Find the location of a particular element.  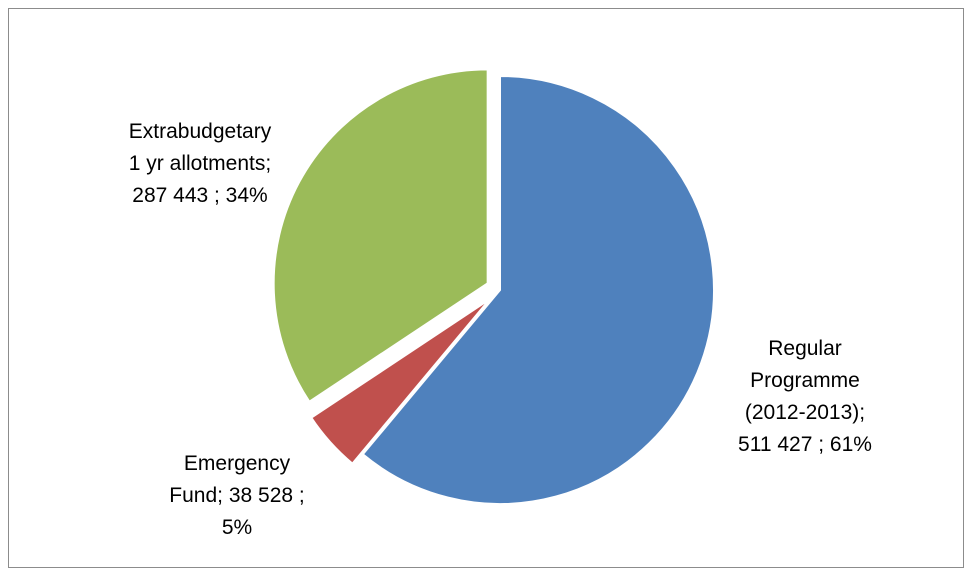

label-line: Fund; 38 528 ; is located at coordinates (236, 495).